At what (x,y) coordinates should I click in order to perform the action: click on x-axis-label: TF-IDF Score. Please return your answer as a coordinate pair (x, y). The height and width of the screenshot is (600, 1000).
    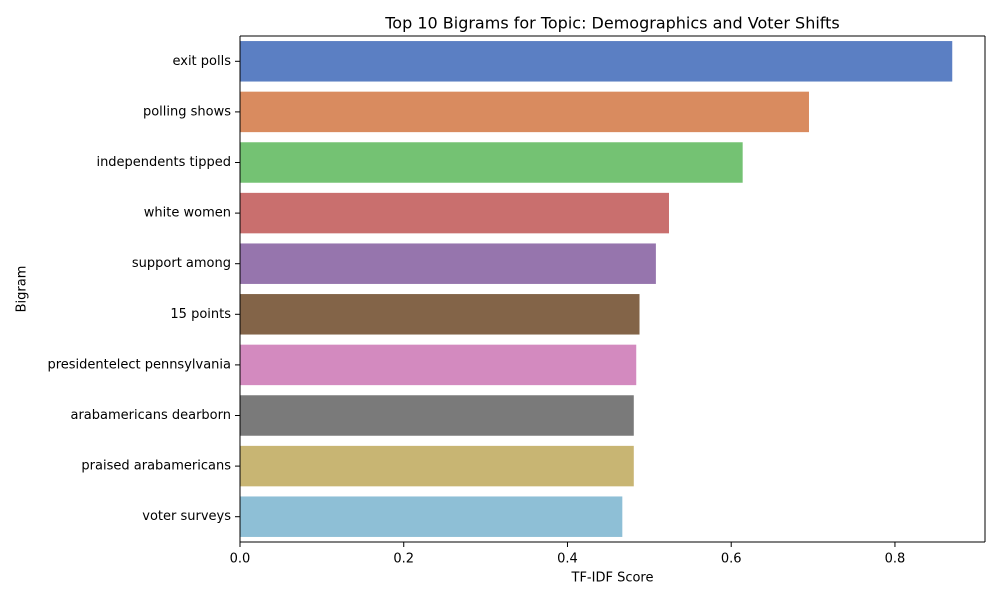
    Looking at the image, I should click on (612, 578).